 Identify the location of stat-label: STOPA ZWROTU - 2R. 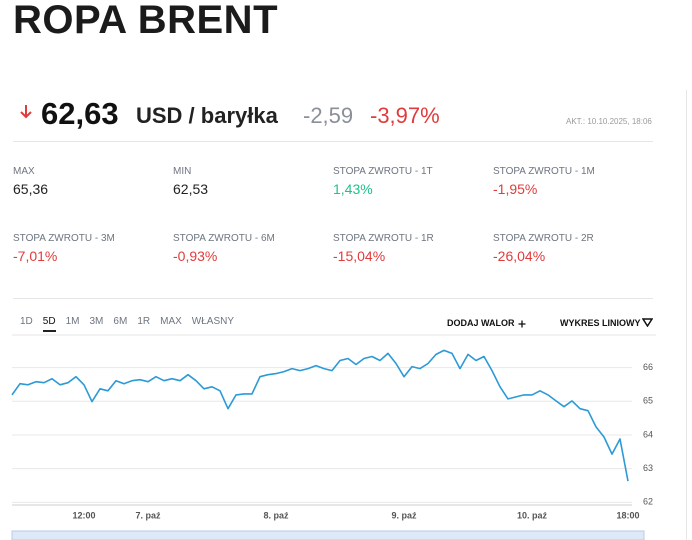
(543, 238).